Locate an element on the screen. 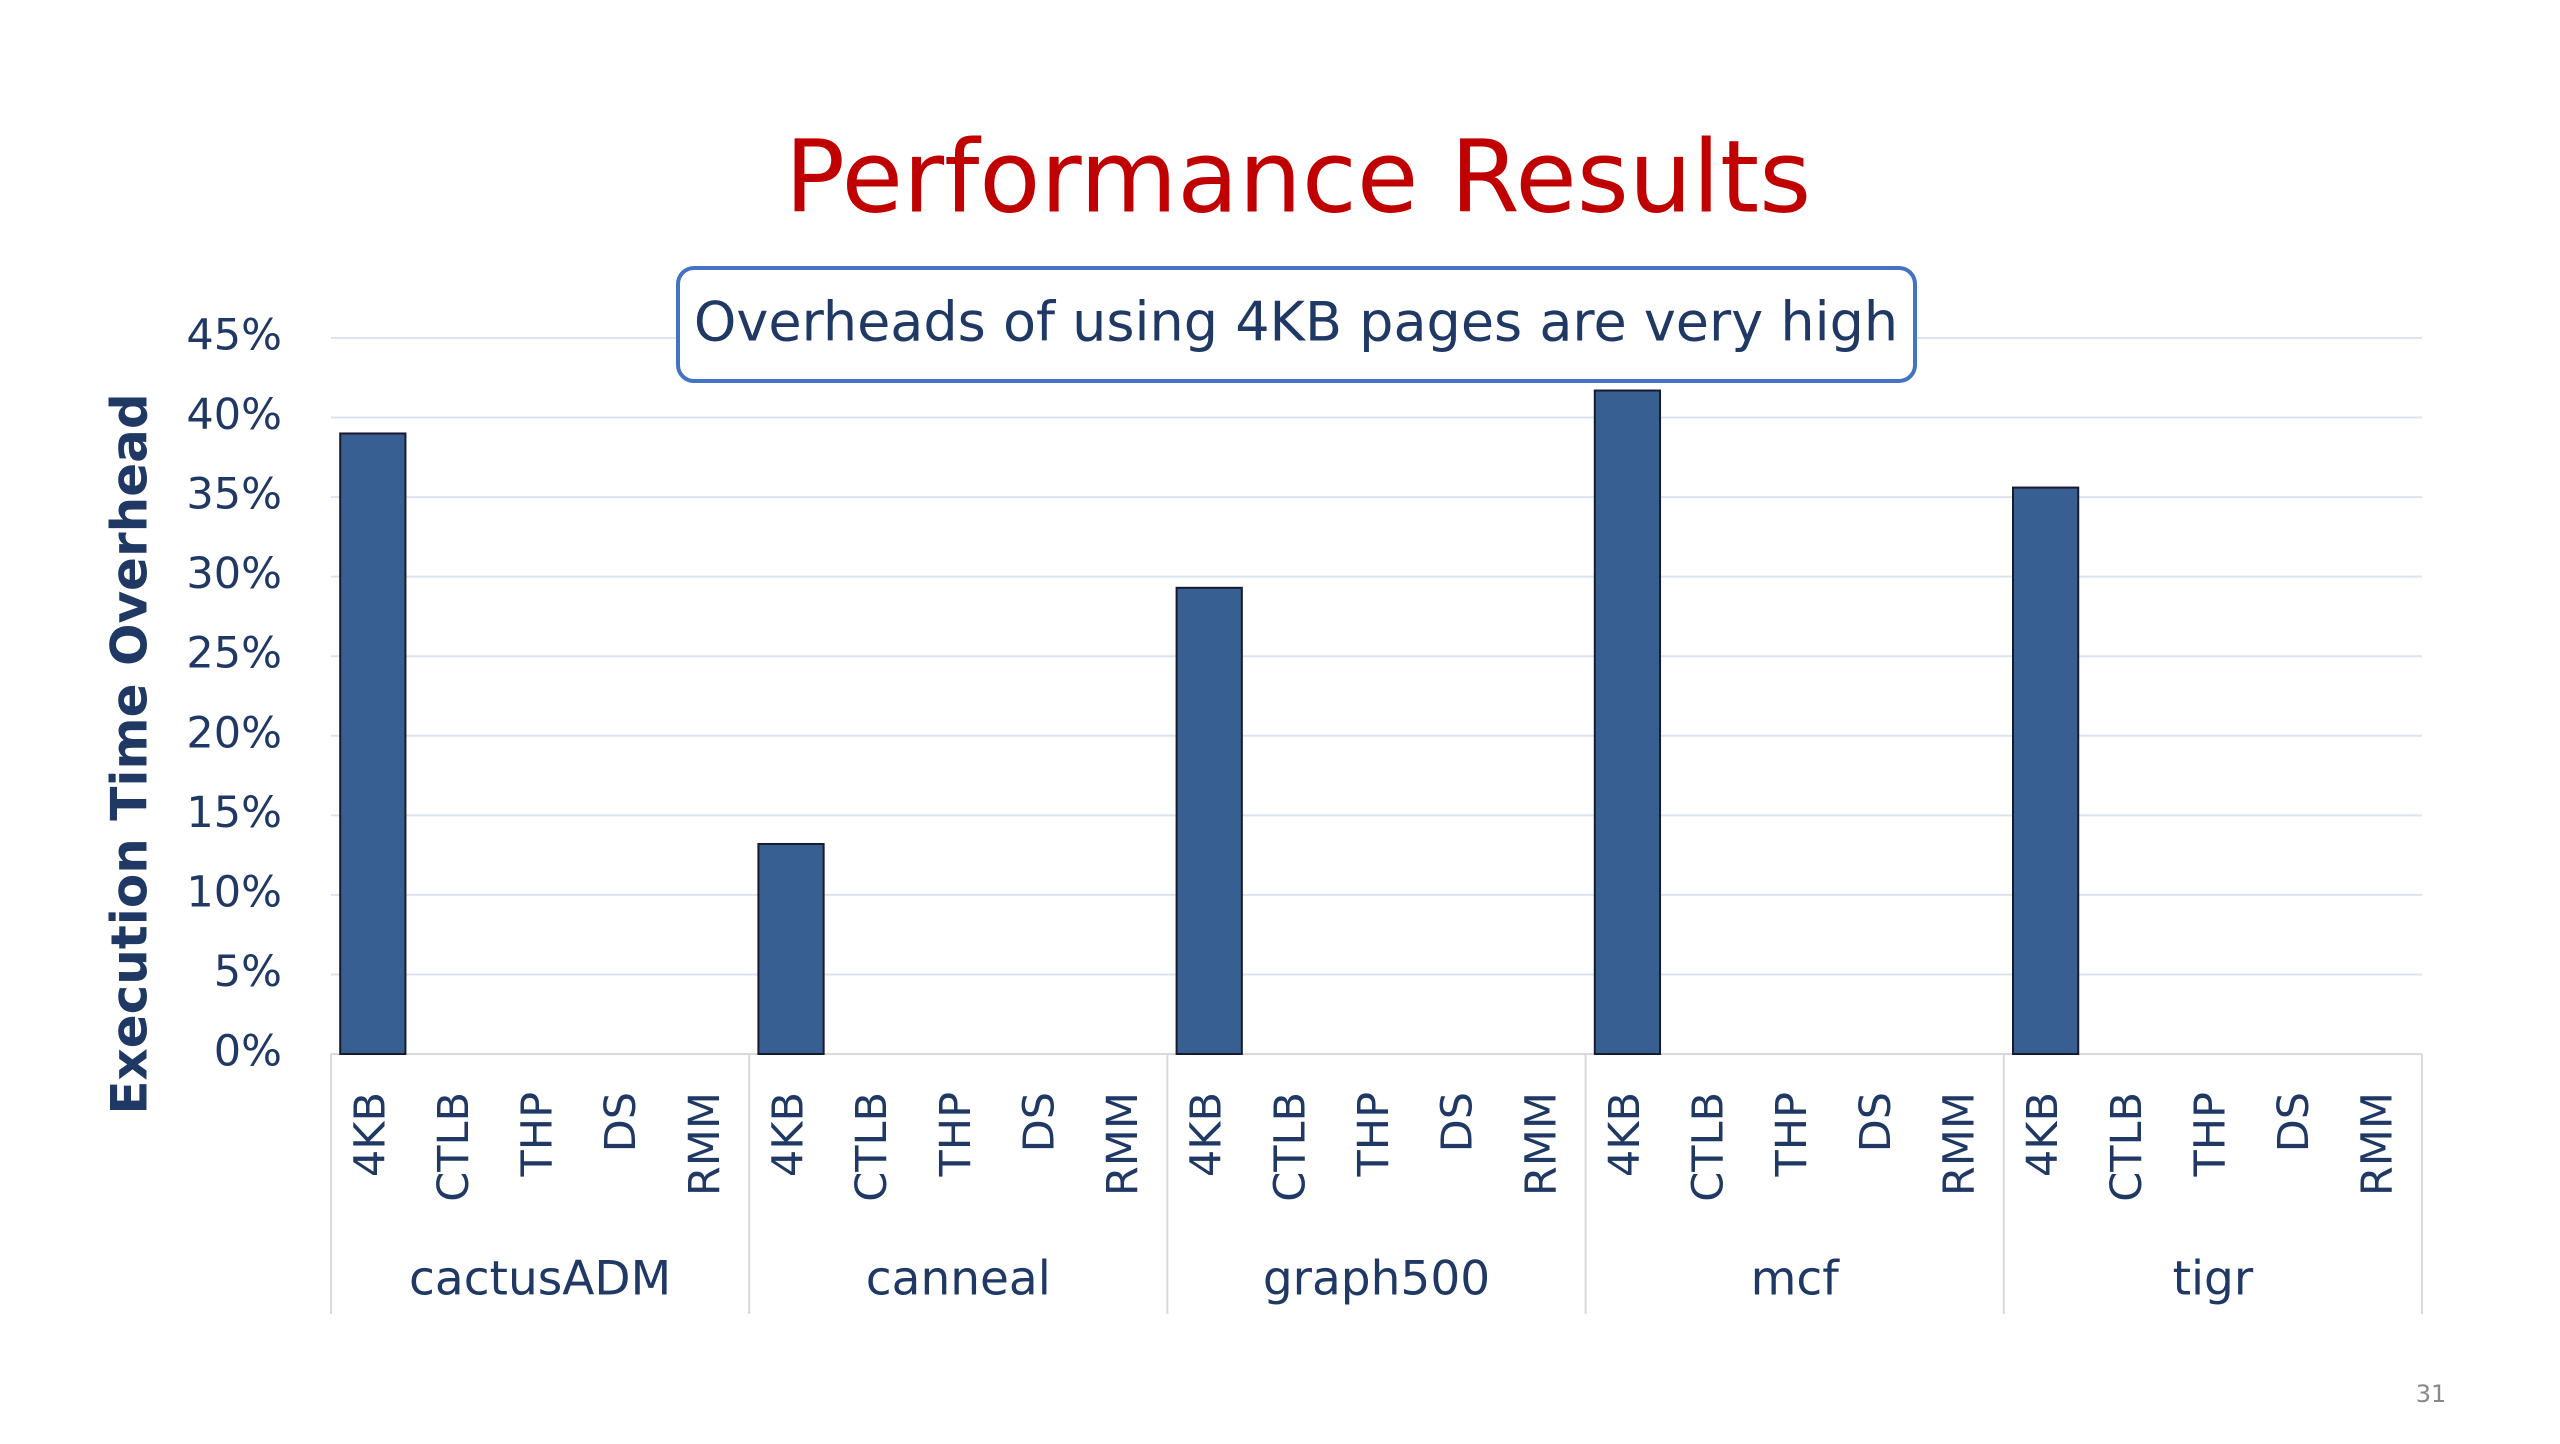  y-axis-title: Execution Time Overhead is located at coordinates (130, 753).